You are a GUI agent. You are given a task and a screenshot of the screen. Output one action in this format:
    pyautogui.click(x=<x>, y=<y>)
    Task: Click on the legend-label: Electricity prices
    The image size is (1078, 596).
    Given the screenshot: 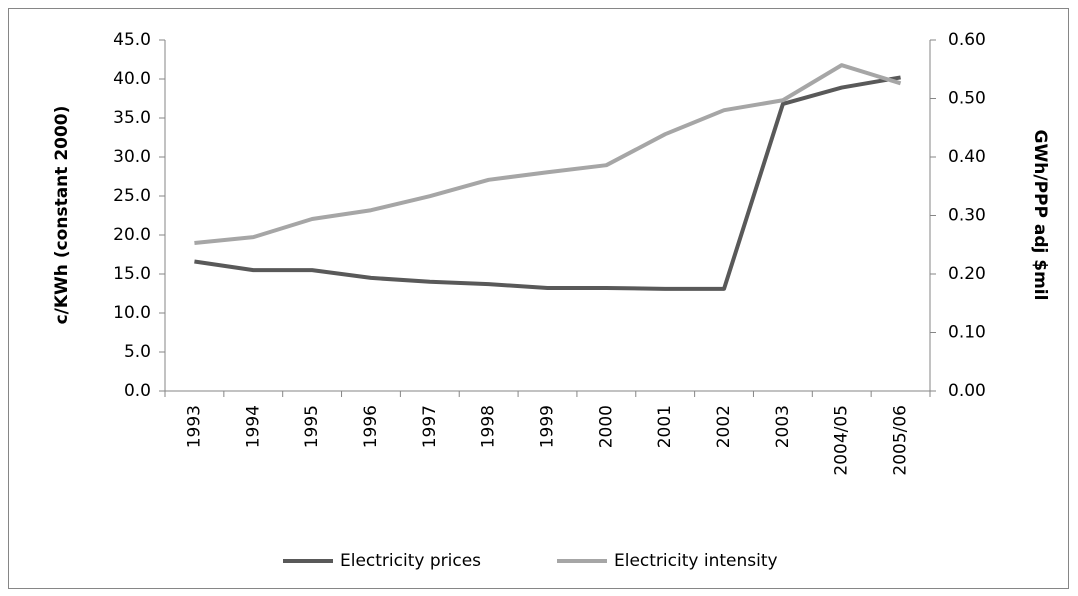 What is the action you would take?
    pyautogui.click(x=410, y=561)
    